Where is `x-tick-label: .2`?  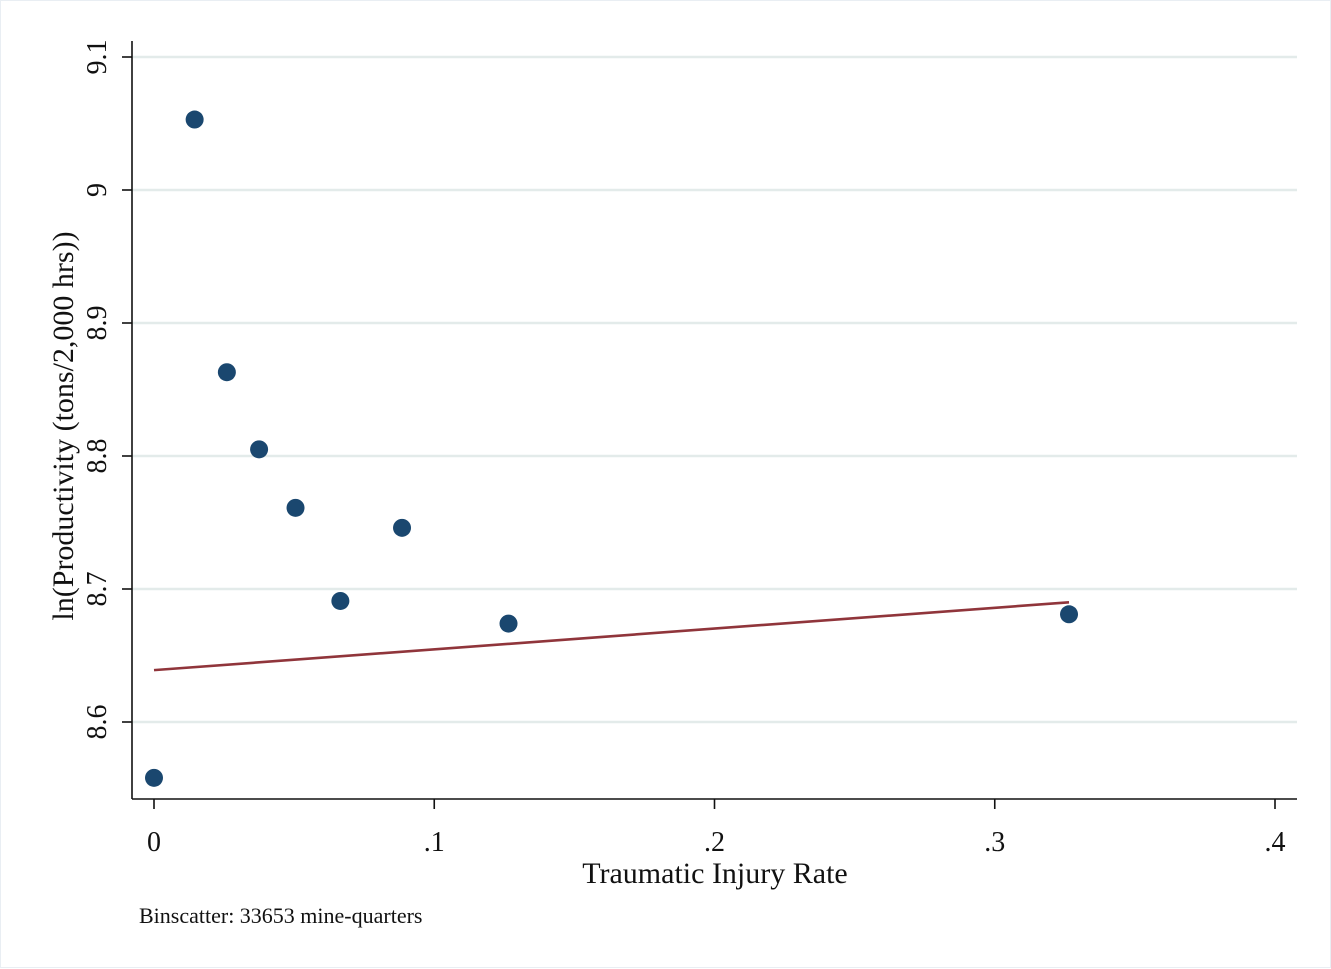 x-tick-label: .2 is located at coordinates (714, 842).